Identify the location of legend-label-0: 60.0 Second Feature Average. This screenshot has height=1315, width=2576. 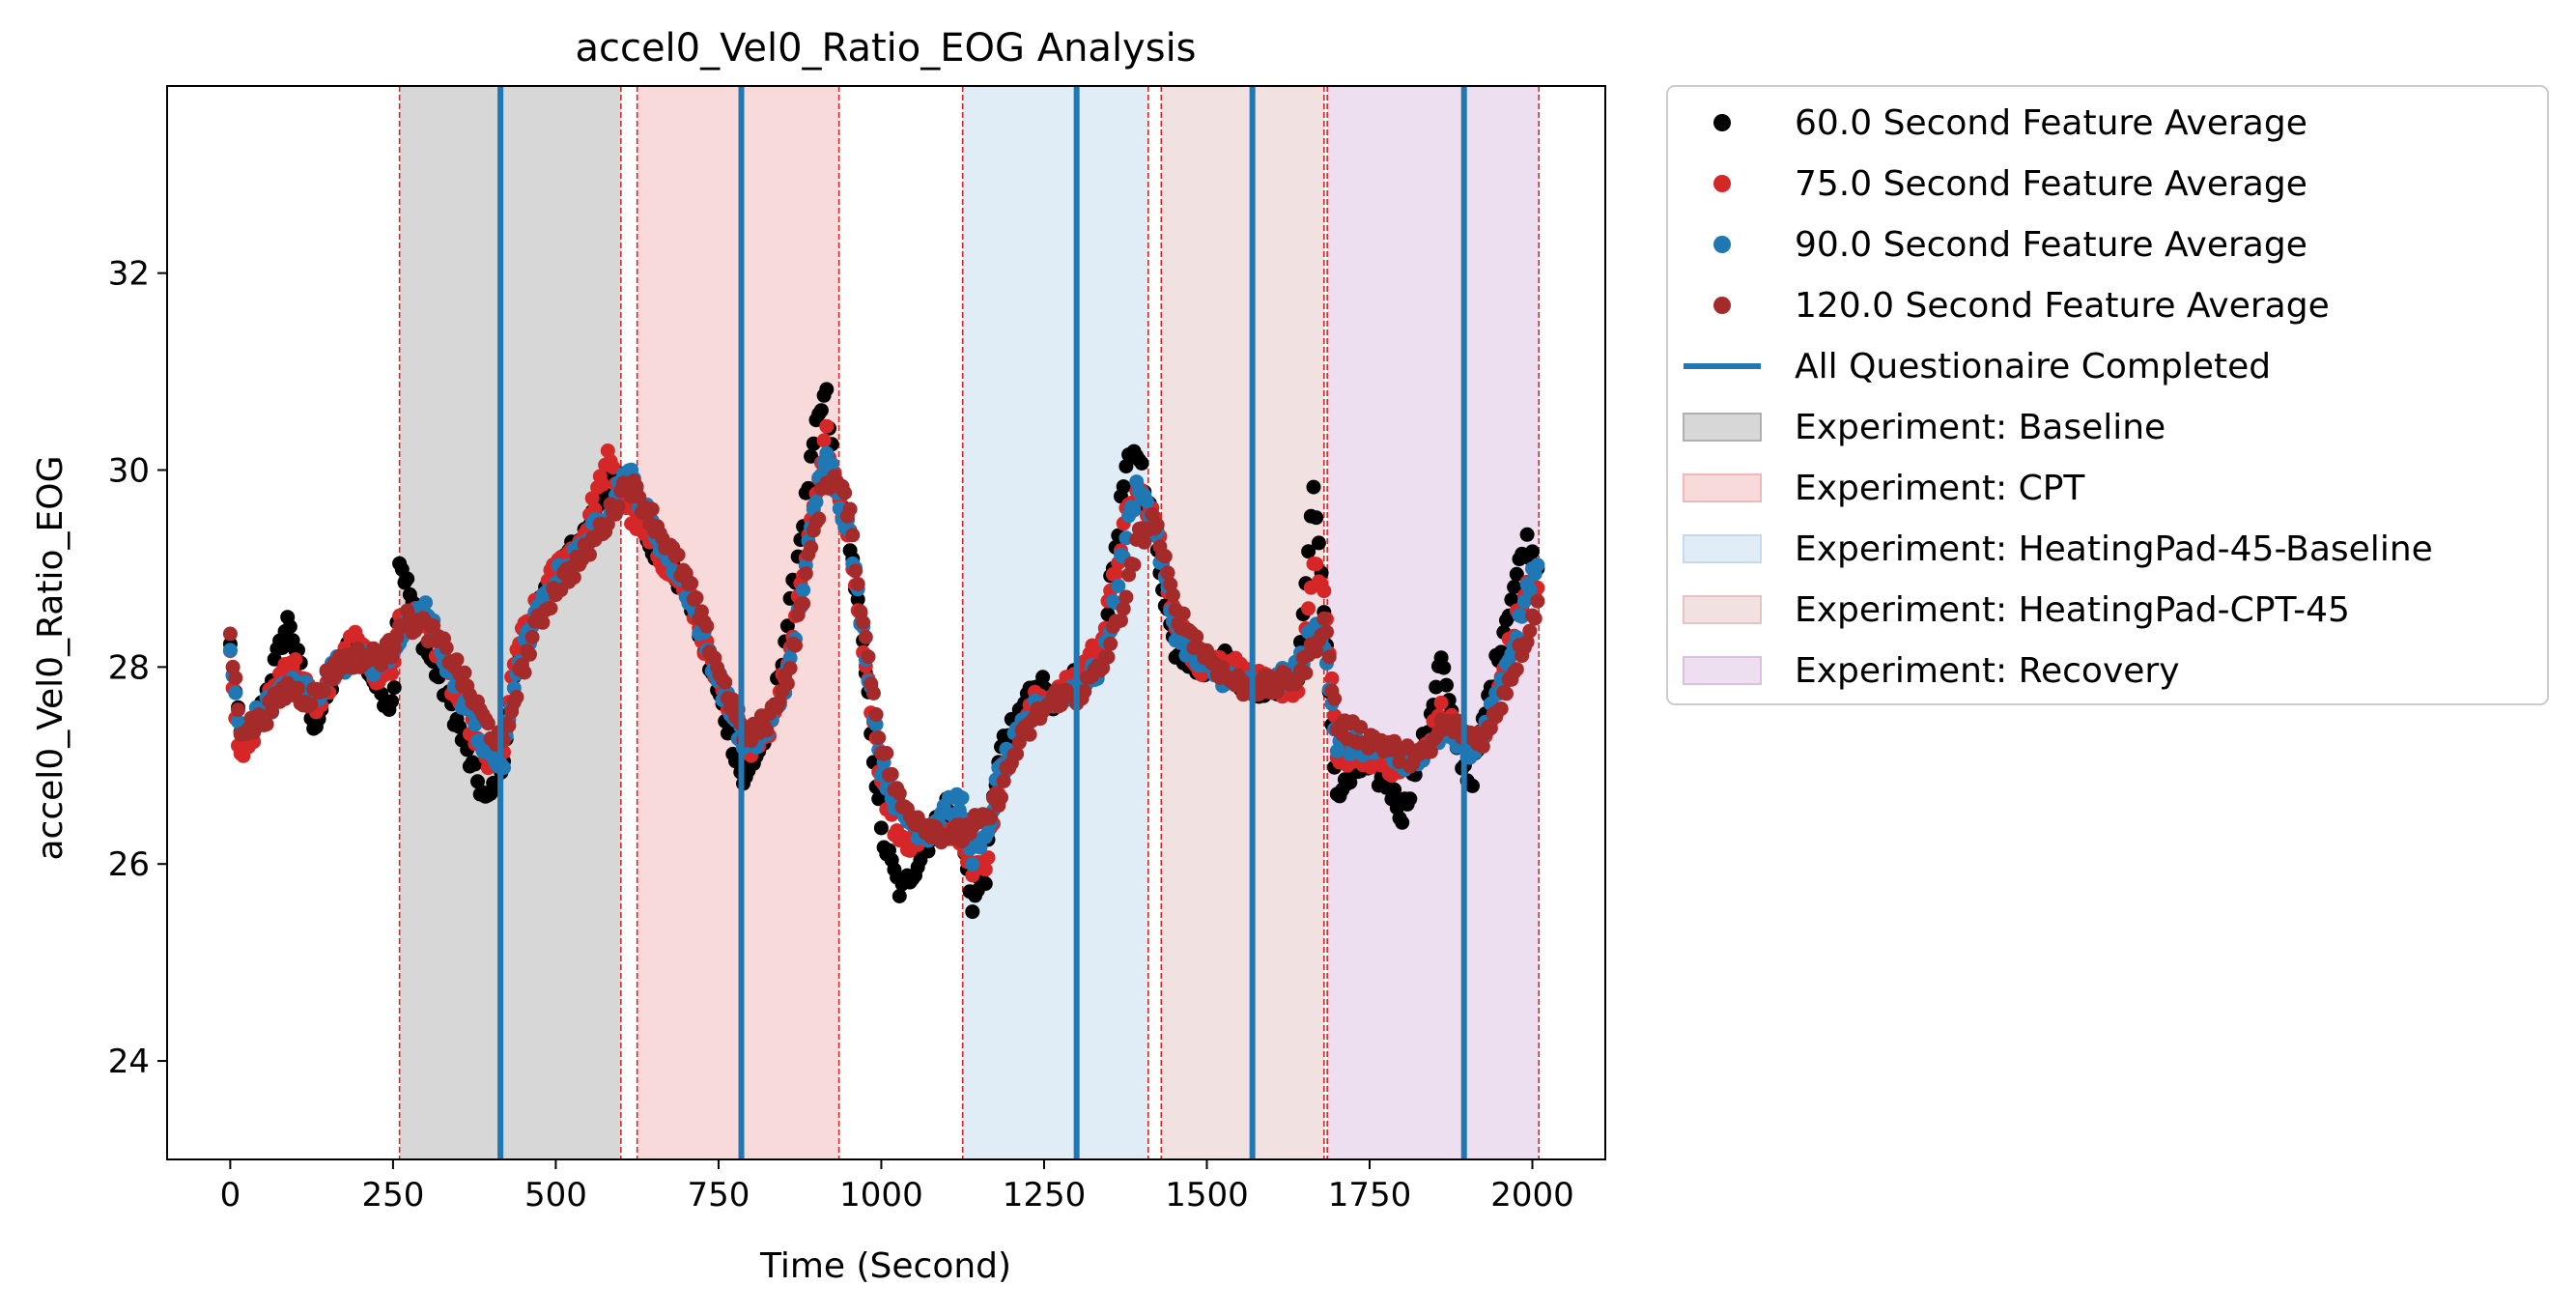
(2051, 123).